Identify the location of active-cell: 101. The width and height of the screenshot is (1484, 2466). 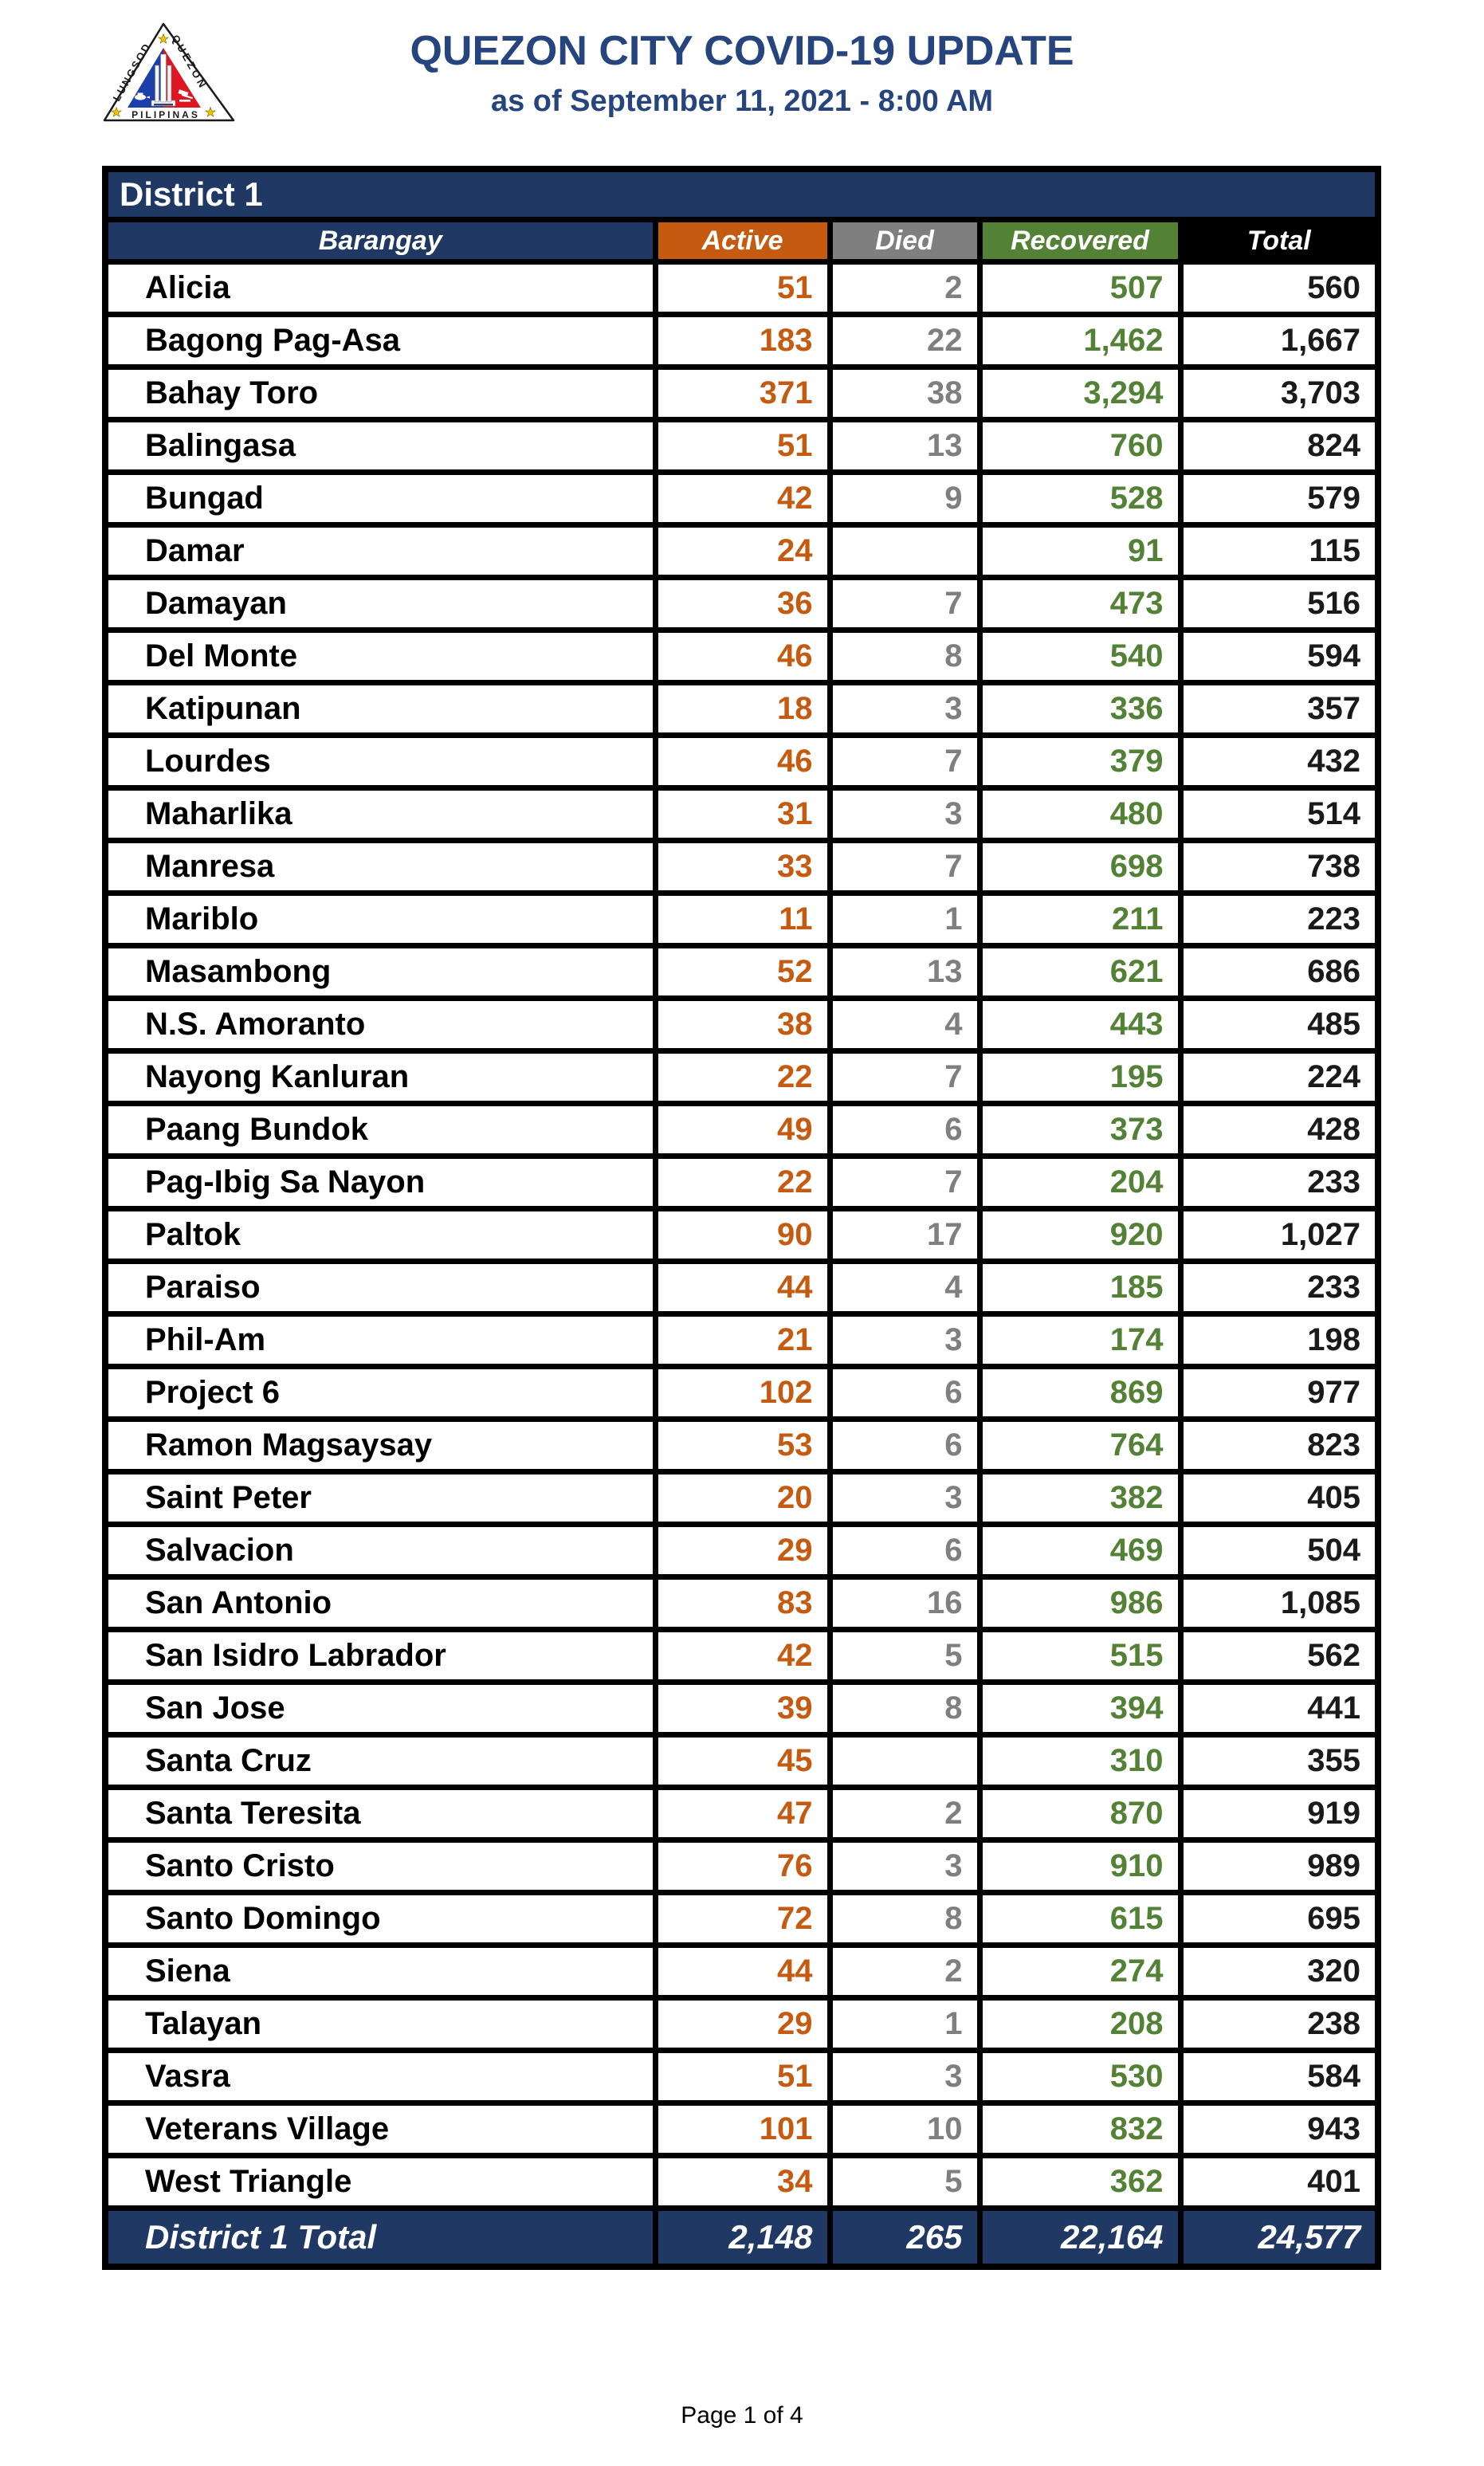
(742, 2129).